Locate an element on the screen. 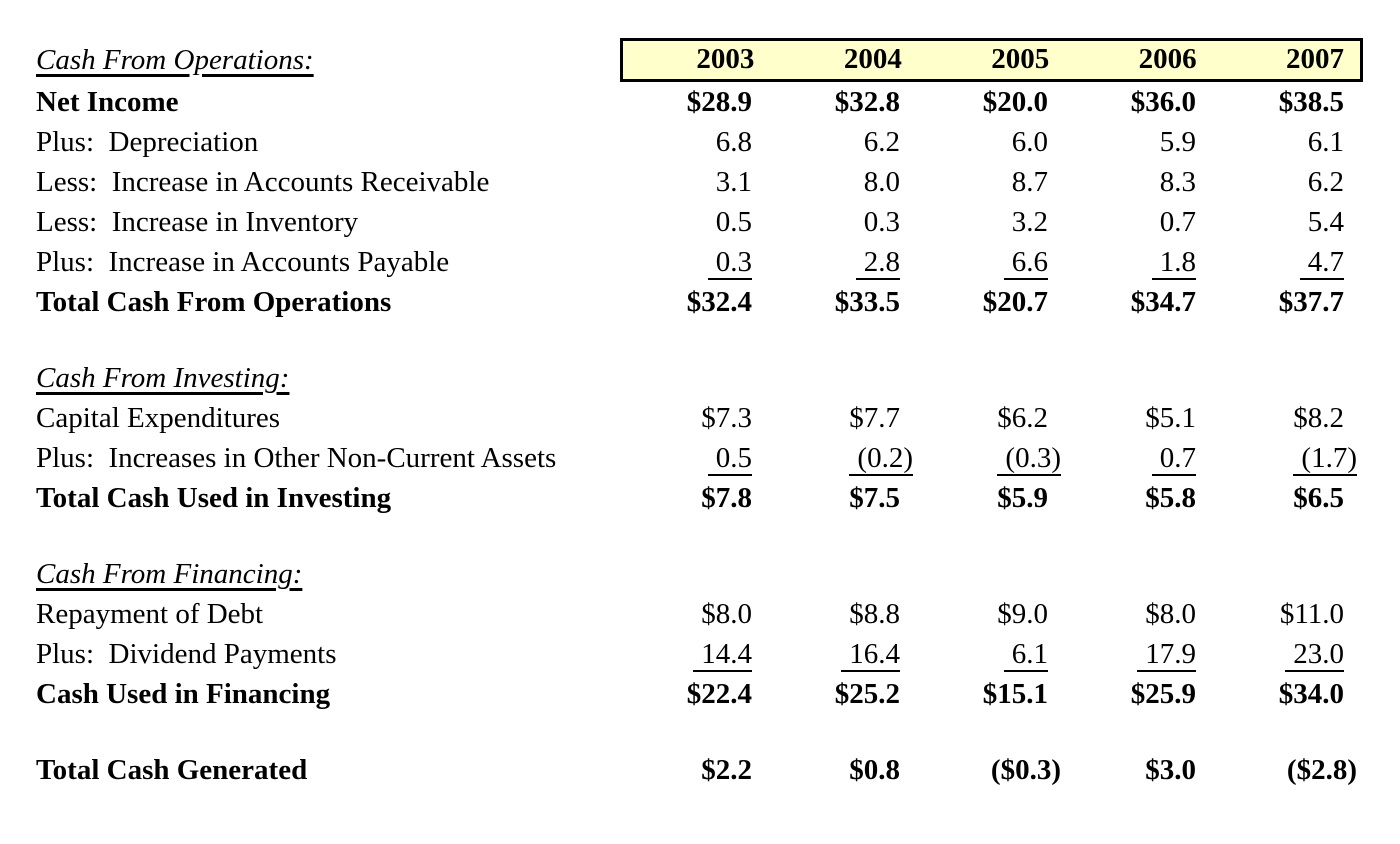  row-net-income: Net Income $28.9 $32.8 $20.0 $36.0 $38.5 is located at coordinates (701, 102).